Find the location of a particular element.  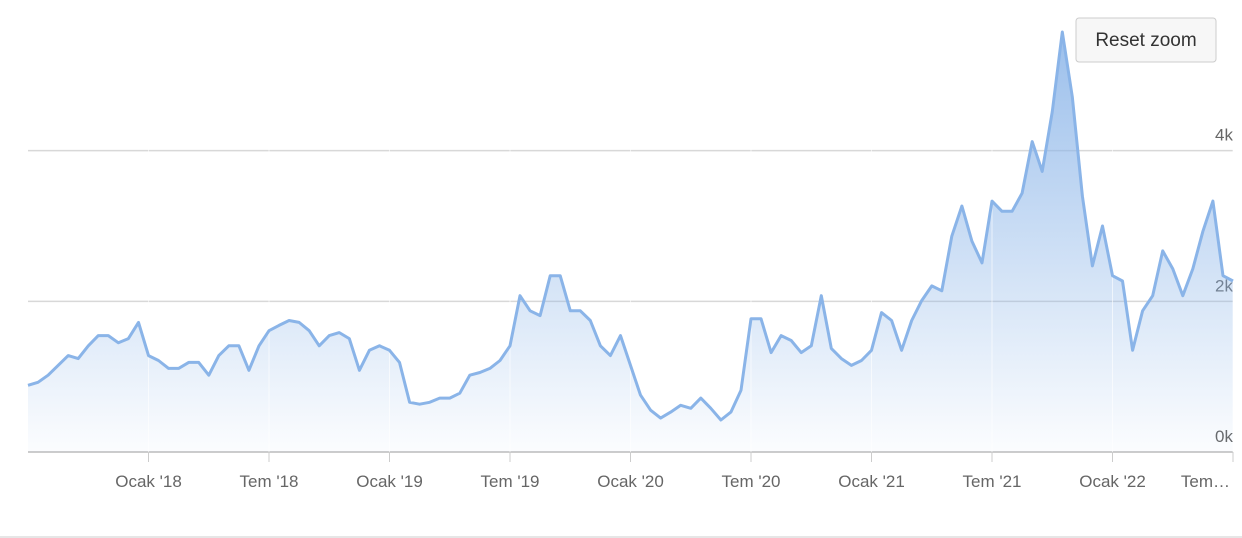

x-tick-label: Tem '20 is located at coordinates (751, 481).